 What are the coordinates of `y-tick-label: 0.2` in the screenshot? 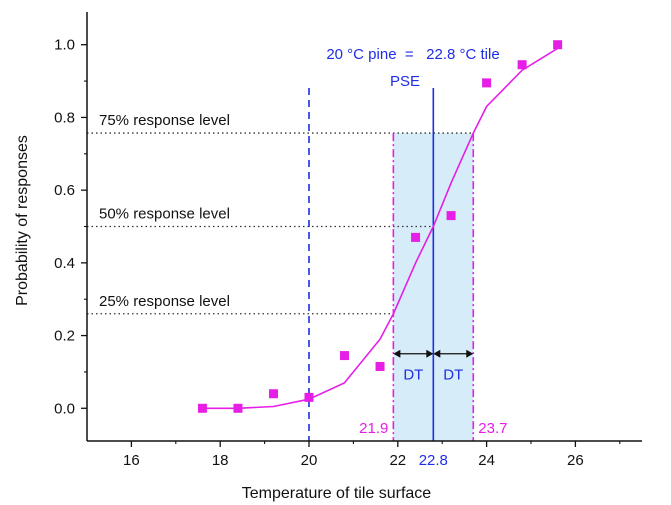 It's located at (64, 336).